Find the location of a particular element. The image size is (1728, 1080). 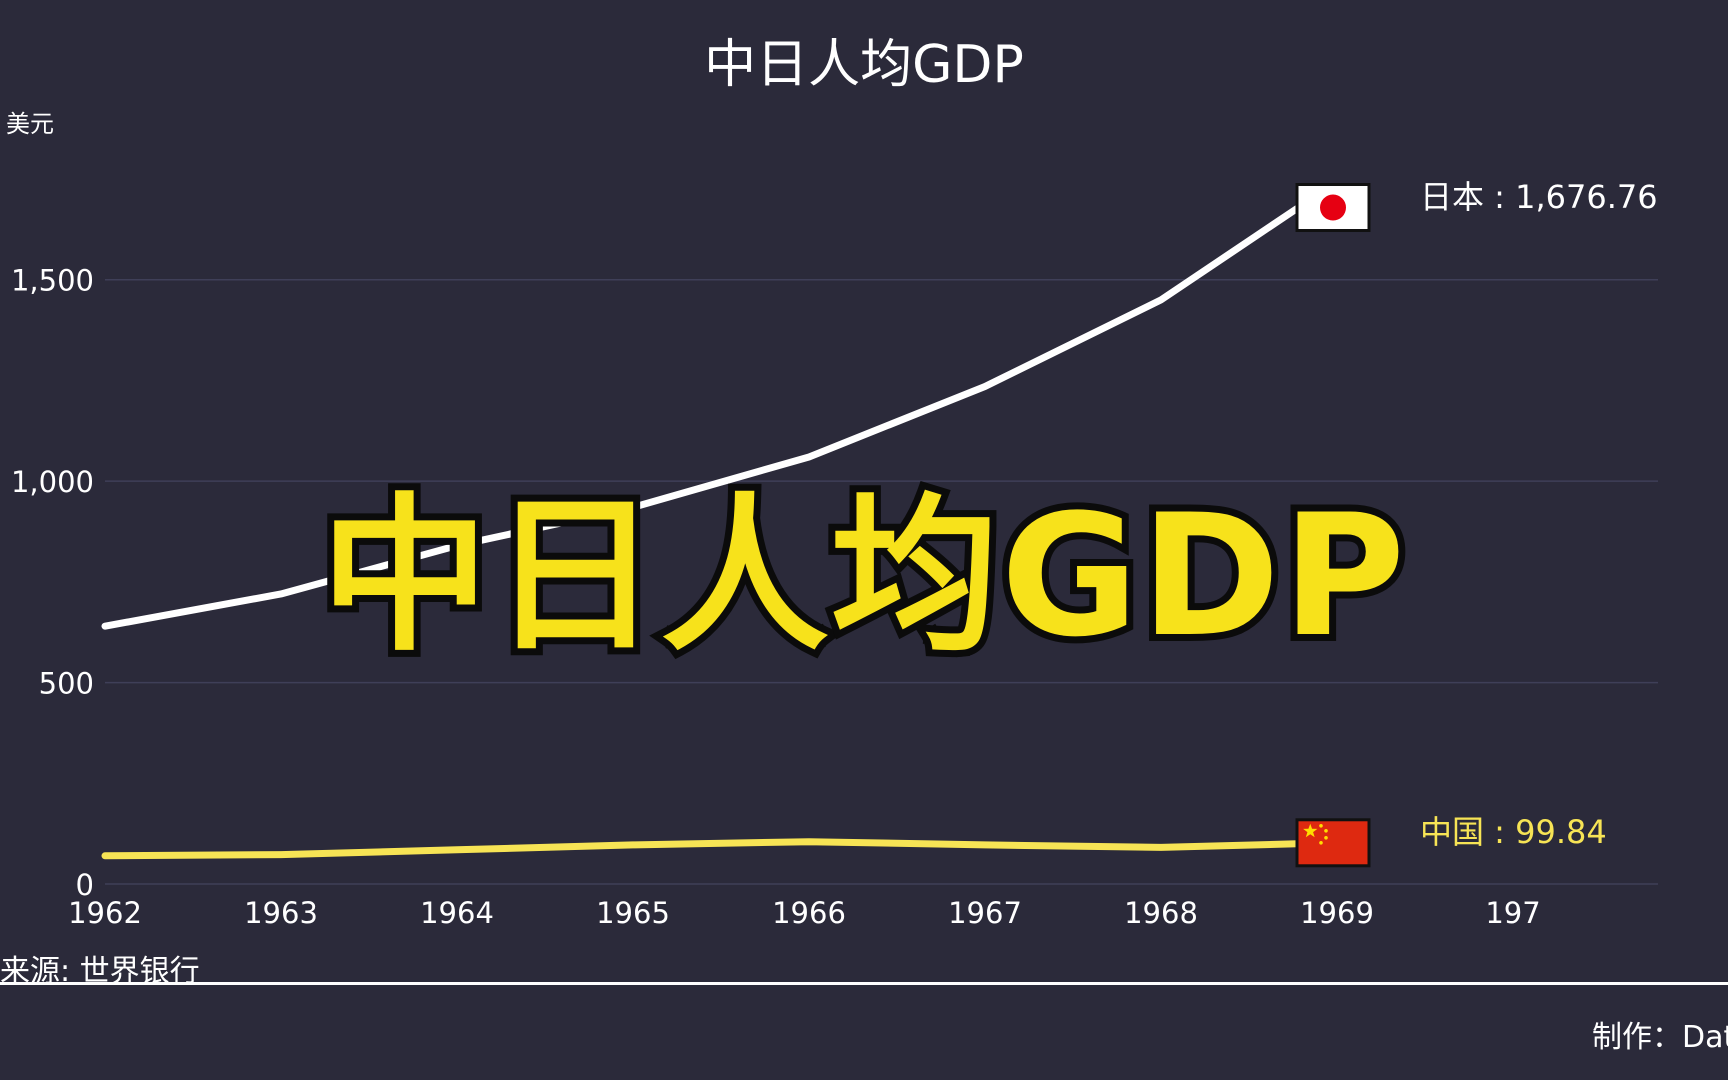

series-line is located at coordinates (701, 849).